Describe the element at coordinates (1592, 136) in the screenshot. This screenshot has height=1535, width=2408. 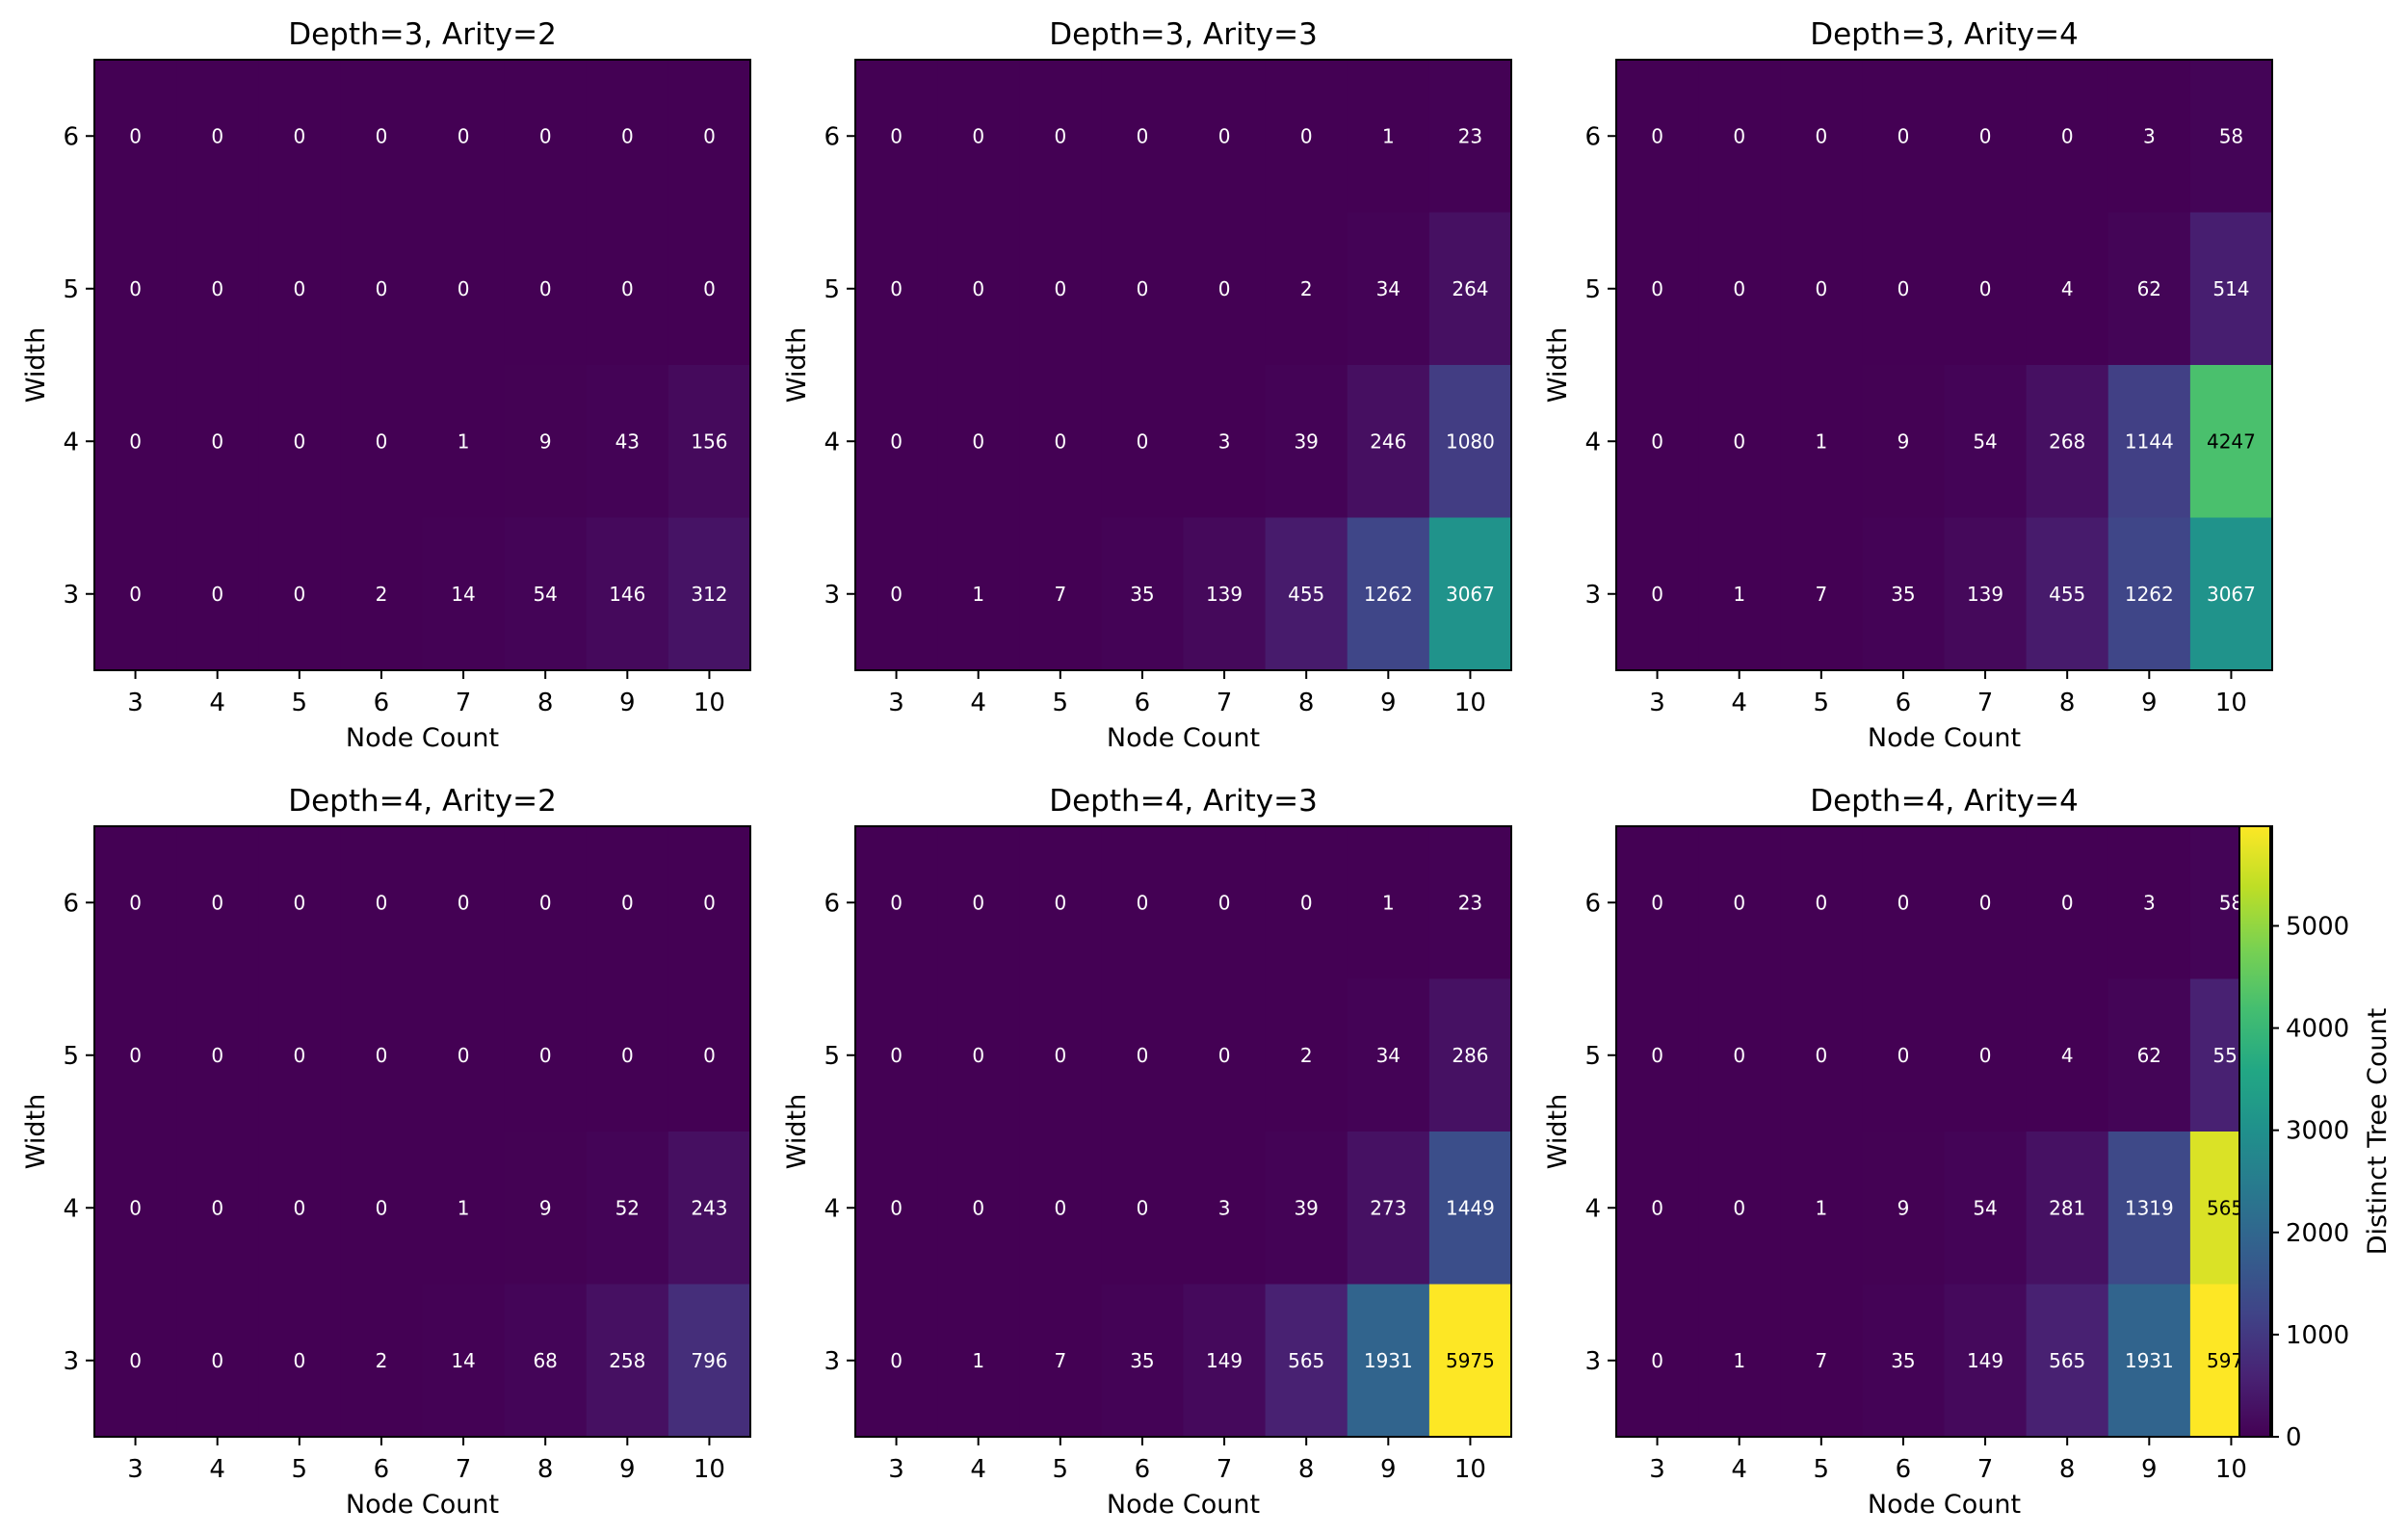
I see `panel-3-ytick-label: 6` at that location.